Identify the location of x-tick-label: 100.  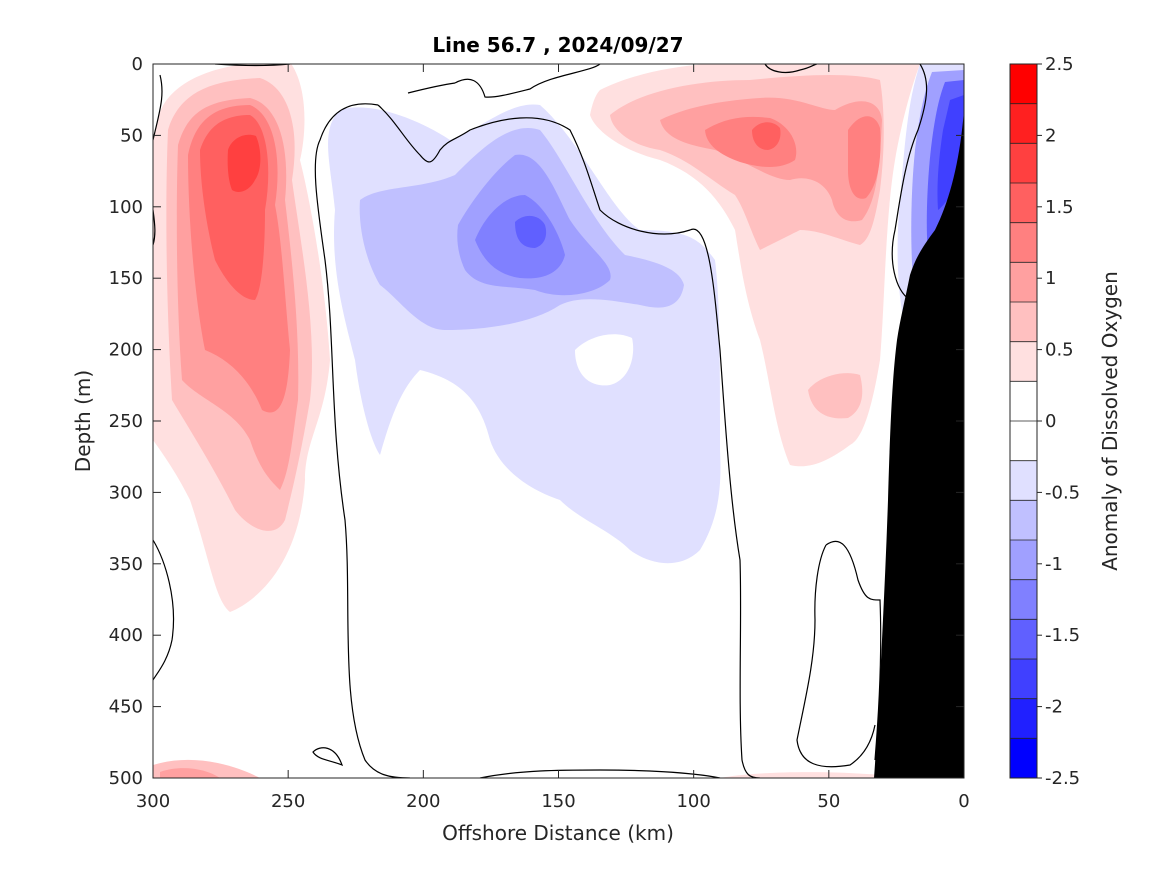
(693, 801).